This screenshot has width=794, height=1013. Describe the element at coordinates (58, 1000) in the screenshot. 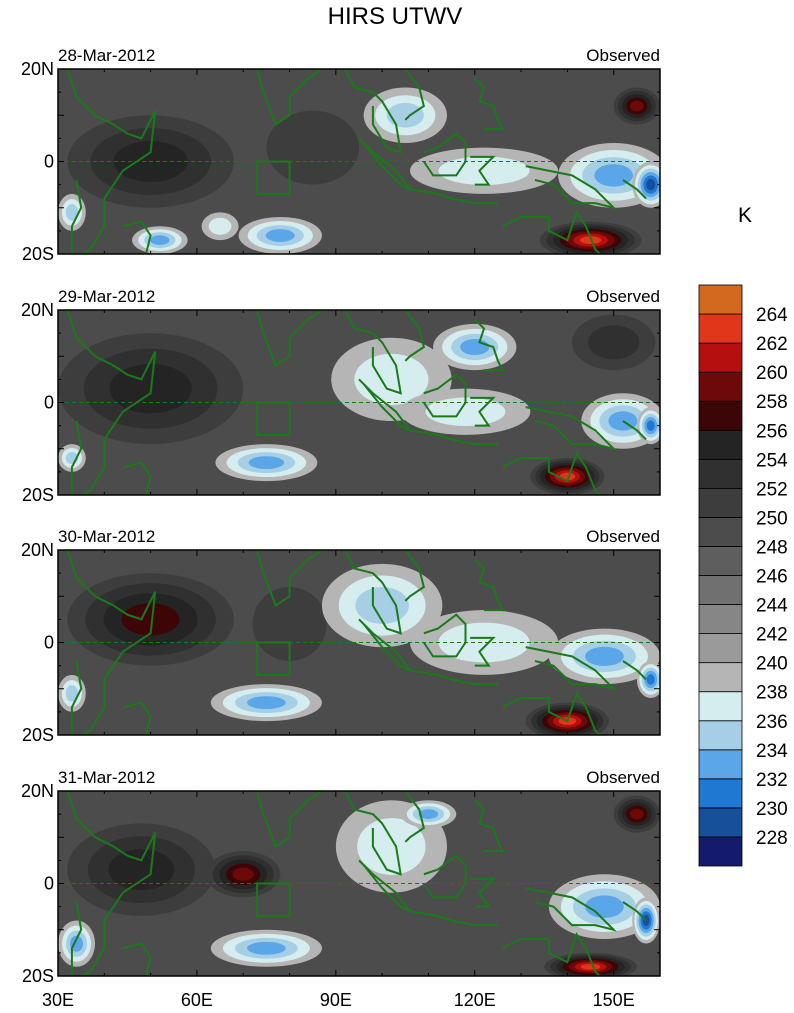

I see `x-tick-label: 30E` at that location.